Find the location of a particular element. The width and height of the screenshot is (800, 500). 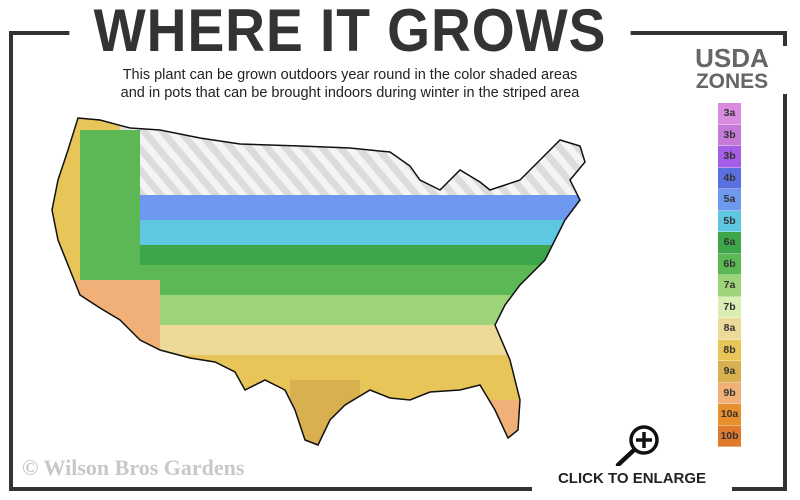

legend-zone-7a: 7a is located at coordinates (729, 286).